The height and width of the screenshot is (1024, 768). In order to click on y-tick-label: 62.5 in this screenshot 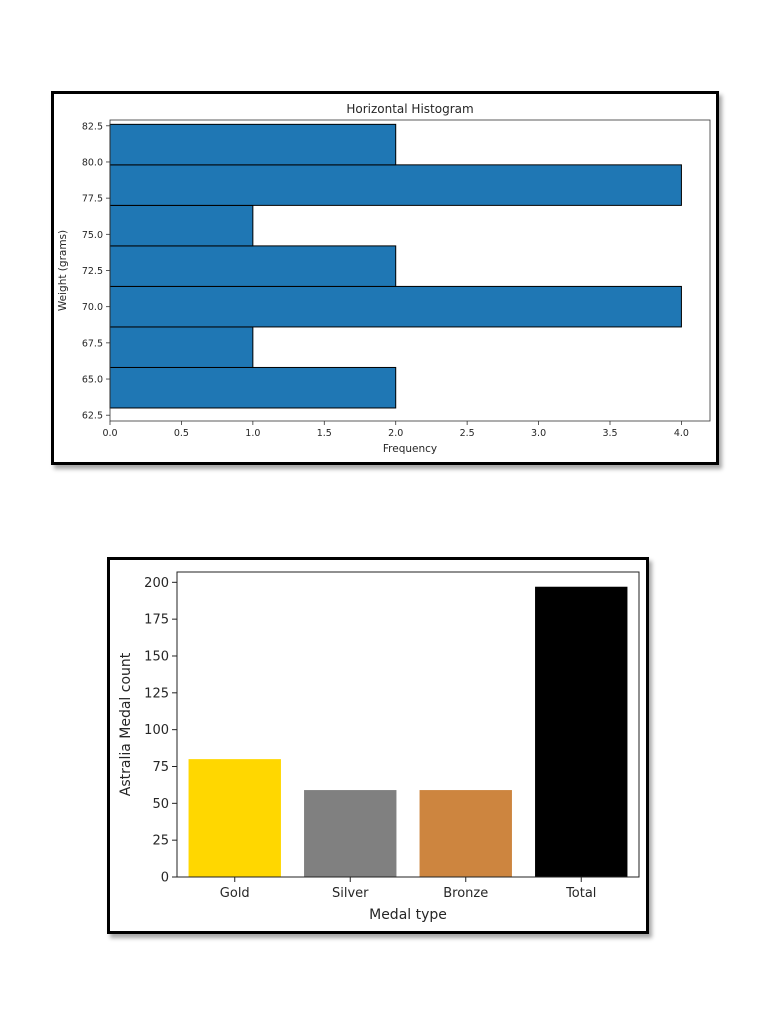, I will do `click(92, 416)`.